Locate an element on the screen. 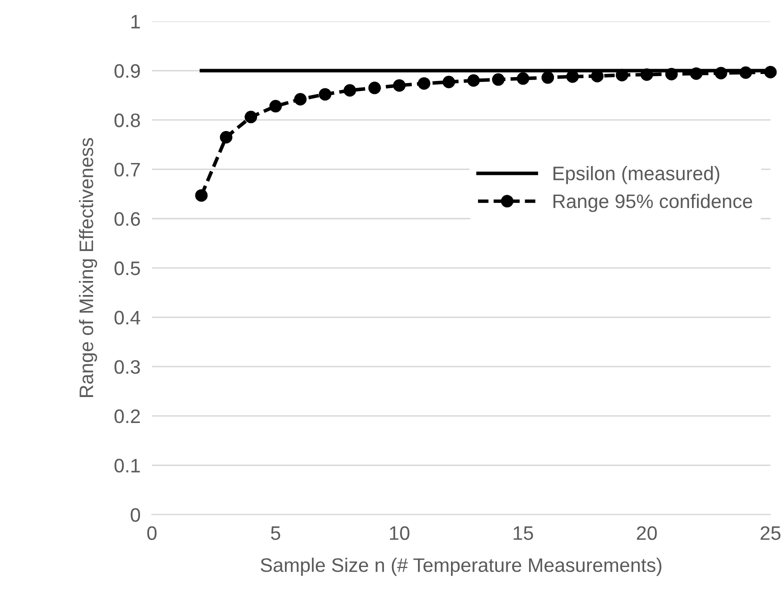 The width and height of the screenshot is (783, 609). x-tick-label: 5 is located at coordinates (275, 533).